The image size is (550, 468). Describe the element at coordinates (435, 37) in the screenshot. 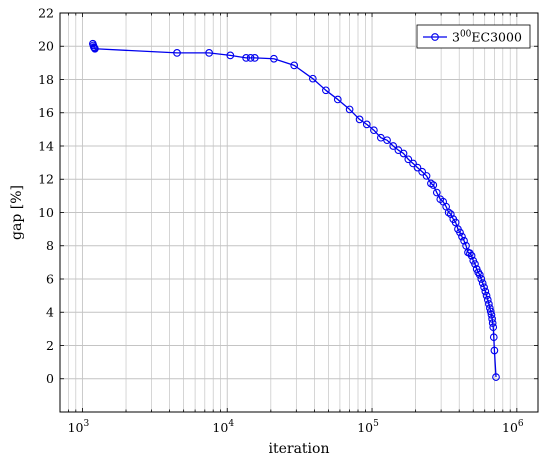

I see `legend-marker` at that location.